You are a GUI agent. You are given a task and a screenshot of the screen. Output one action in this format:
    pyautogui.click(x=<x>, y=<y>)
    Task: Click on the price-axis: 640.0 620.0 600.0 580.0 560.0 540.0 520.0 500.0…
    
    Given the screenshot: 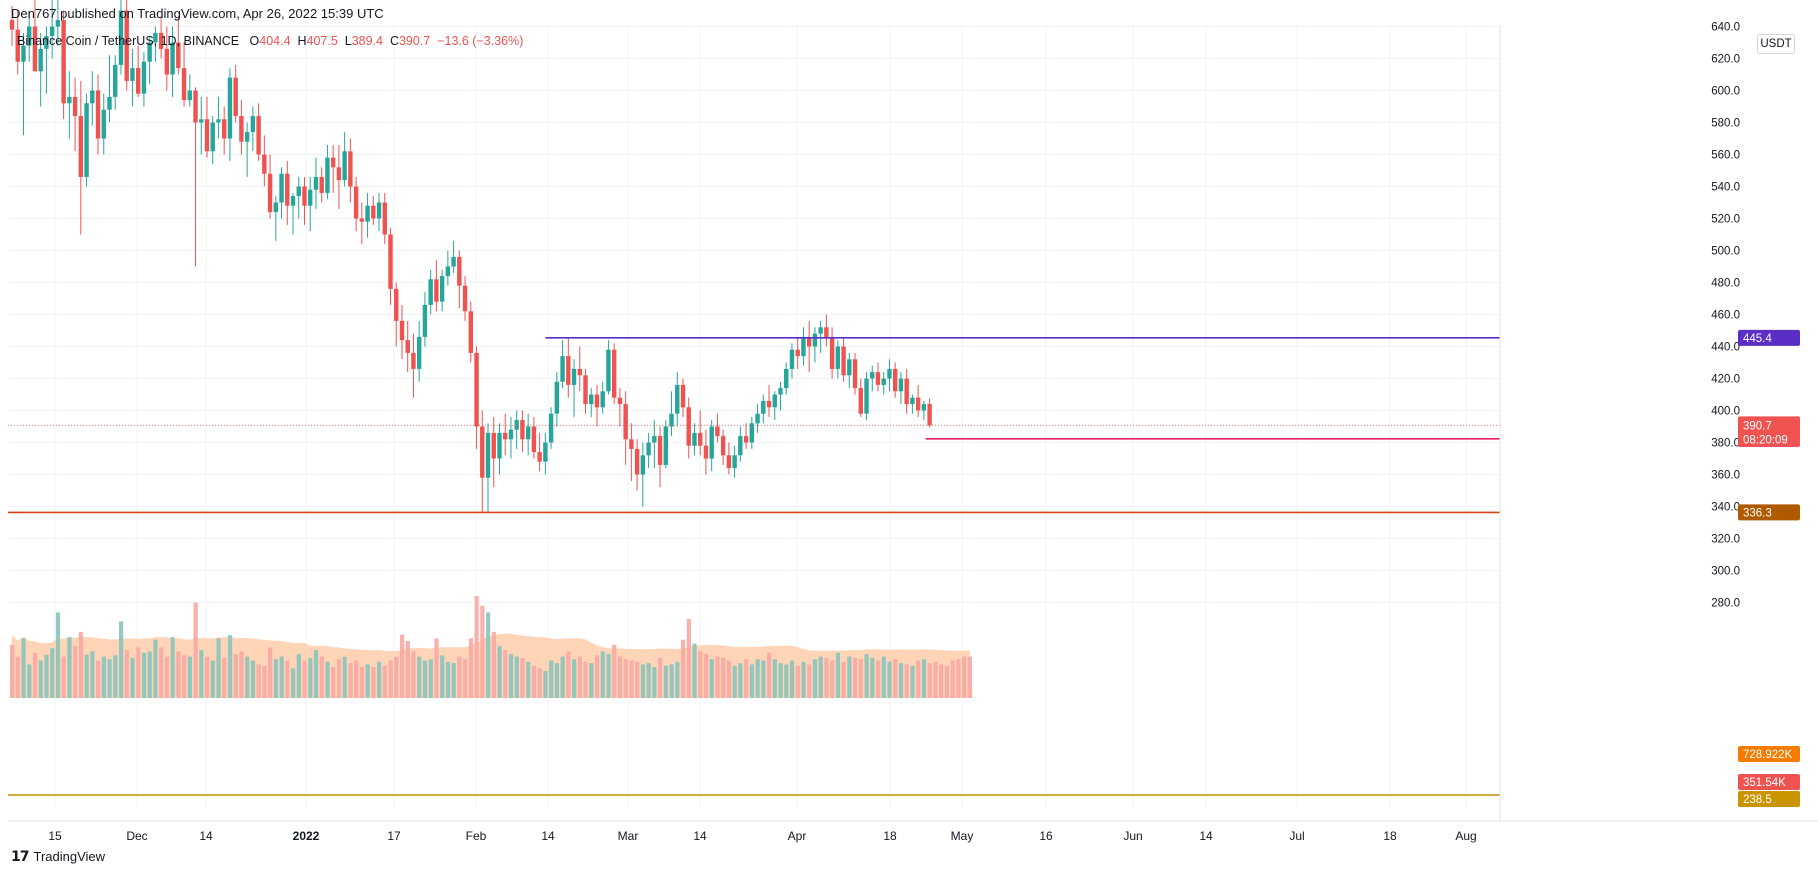 What is the action you would take?
    pyautogui.click(x=1619, y=421)
    